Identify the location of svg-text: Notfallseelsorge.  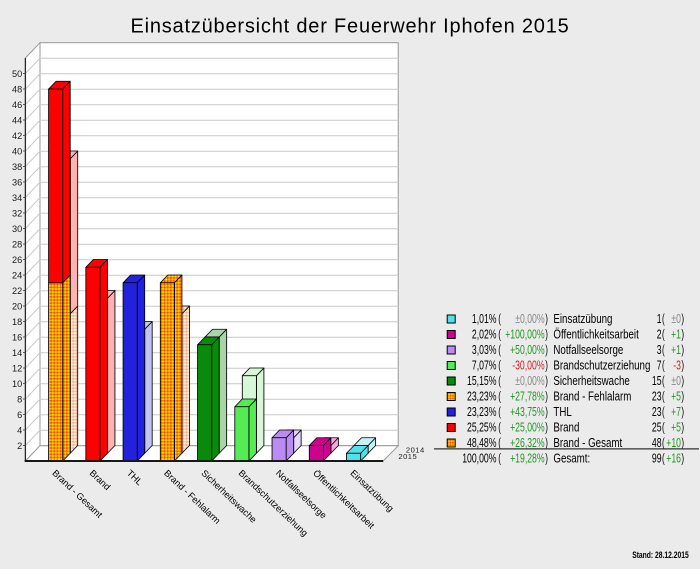
(588, 350).